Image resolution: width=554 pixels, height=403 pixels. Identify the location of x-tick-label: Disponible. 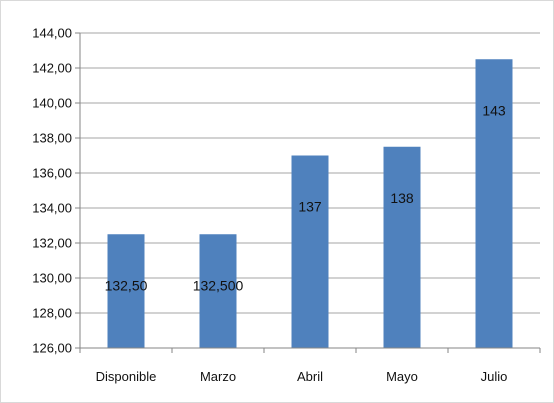
(126, 376).